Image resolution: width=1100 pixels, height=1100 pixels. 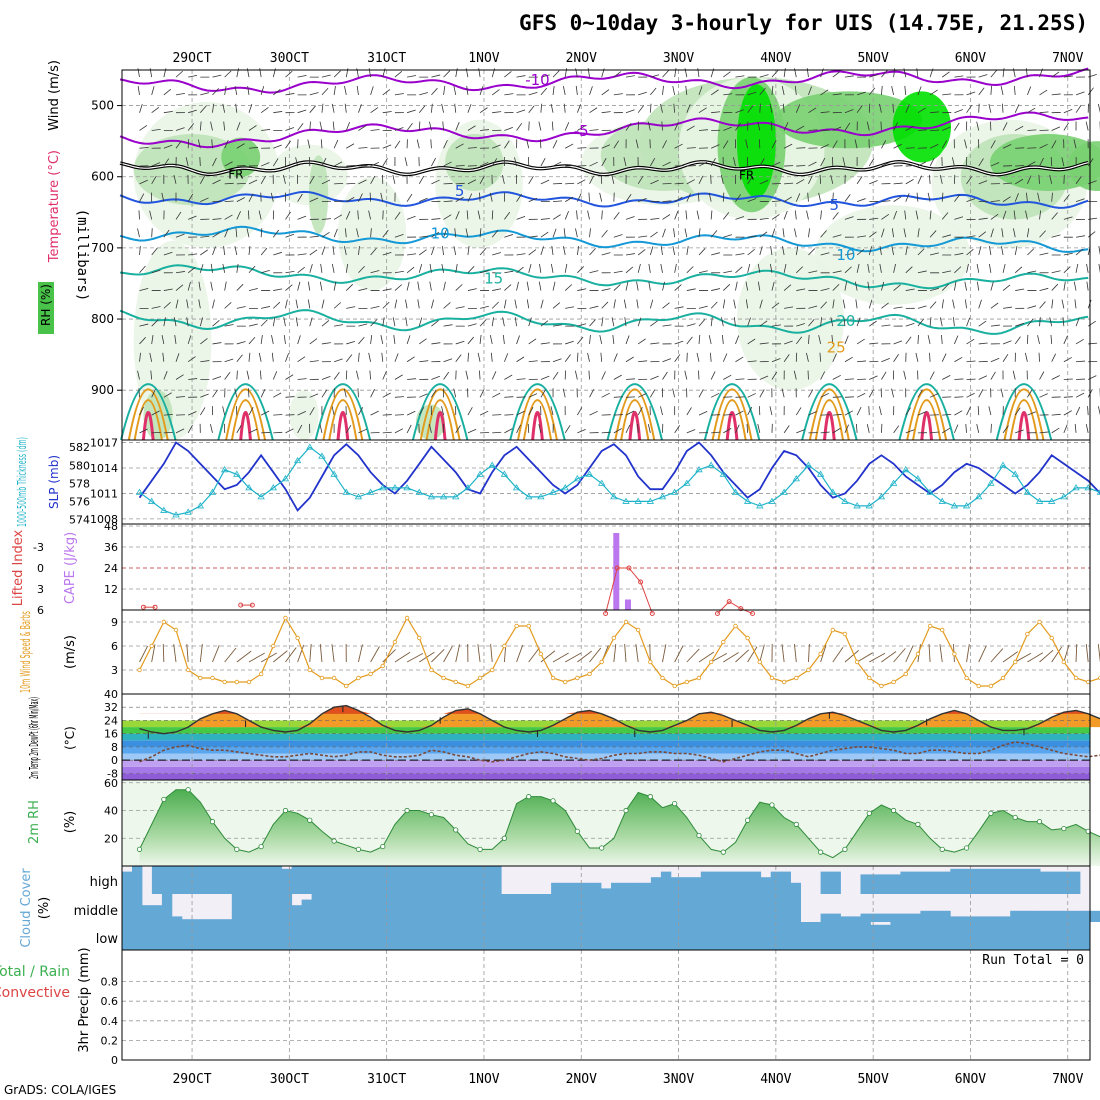 What do you see at coordinates (40, 589) in the screenshot?
I see `li-tick-label: 3` at bounding box center [40, 589].